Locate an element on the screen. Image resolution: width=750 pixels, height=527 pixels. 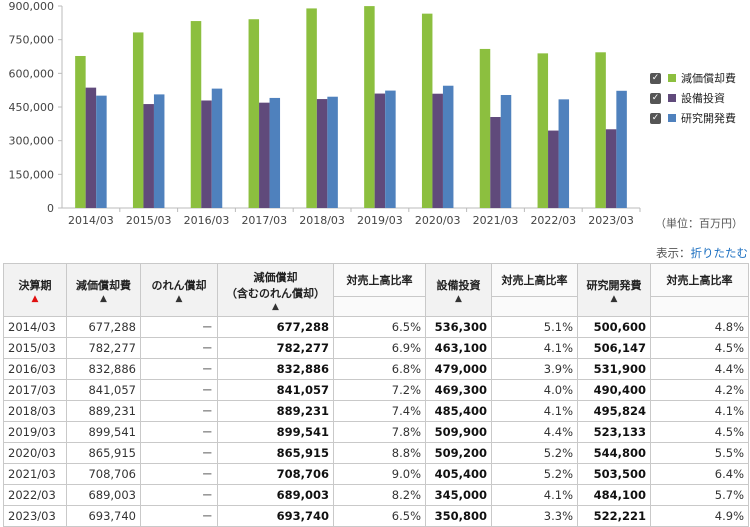
header-depreciation: 減価償却費 ▲ is located at coordinates (103, 290).